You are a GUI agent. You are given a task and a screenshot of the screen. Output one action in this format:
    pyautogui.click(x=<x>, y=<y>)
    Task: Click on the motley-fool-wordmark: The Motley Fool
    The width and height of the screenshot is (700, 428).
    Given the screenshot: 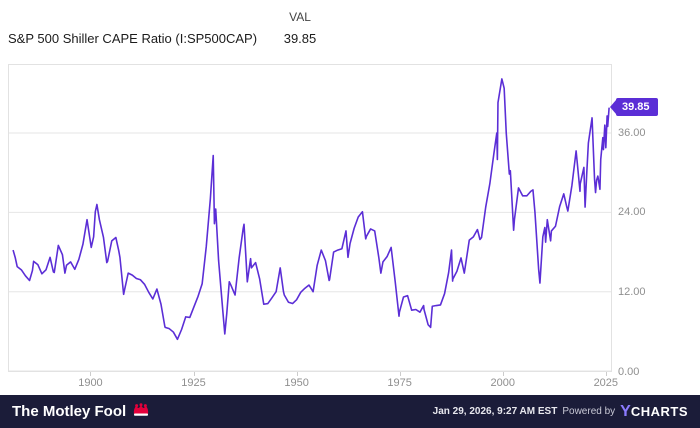 What is the action you would take?
    pyautogui.click(x=69, y=411)
    